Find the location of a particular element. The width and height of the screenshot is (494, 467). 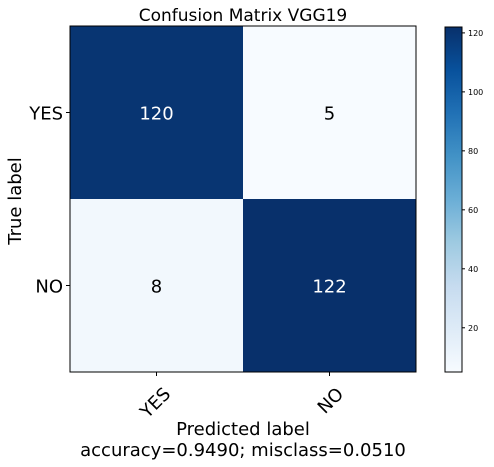

accuracy-footer: accuracy=0.9490; misclass=0.0510 is located at coordinates (243, 450).